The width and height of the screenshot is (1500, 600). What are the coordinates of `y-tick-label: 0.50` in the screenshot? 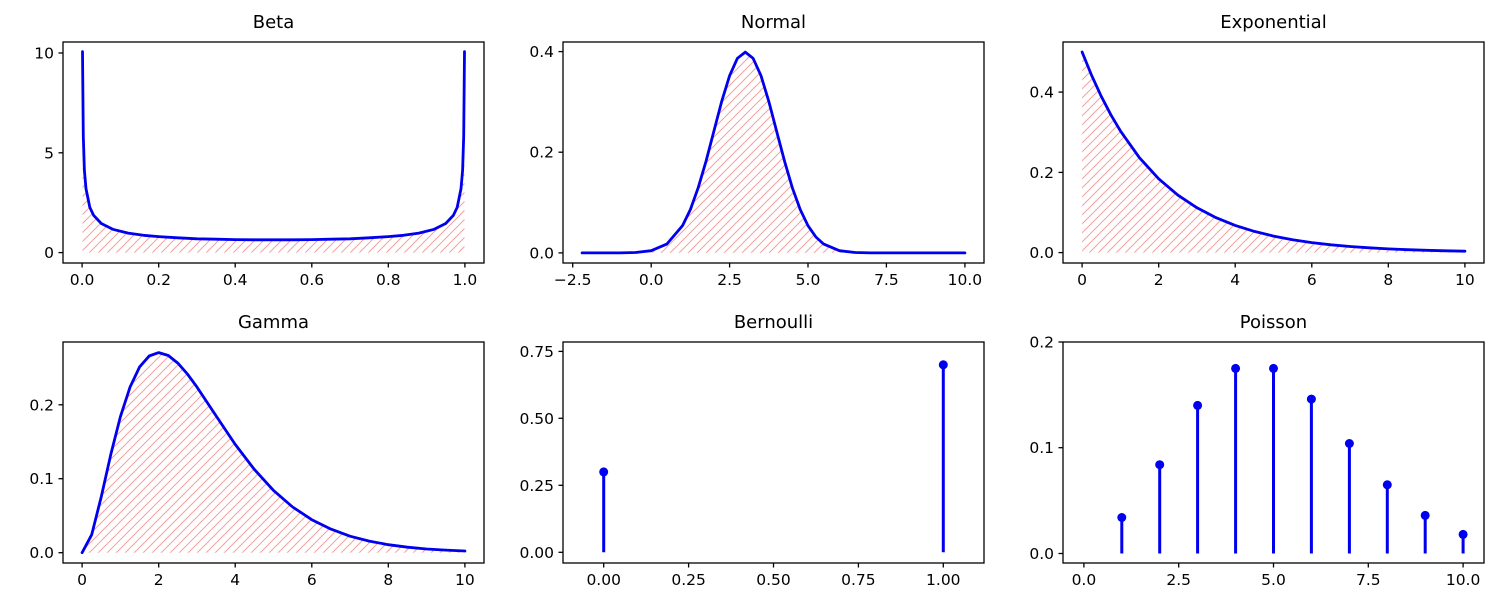 It's located at (536, 419).